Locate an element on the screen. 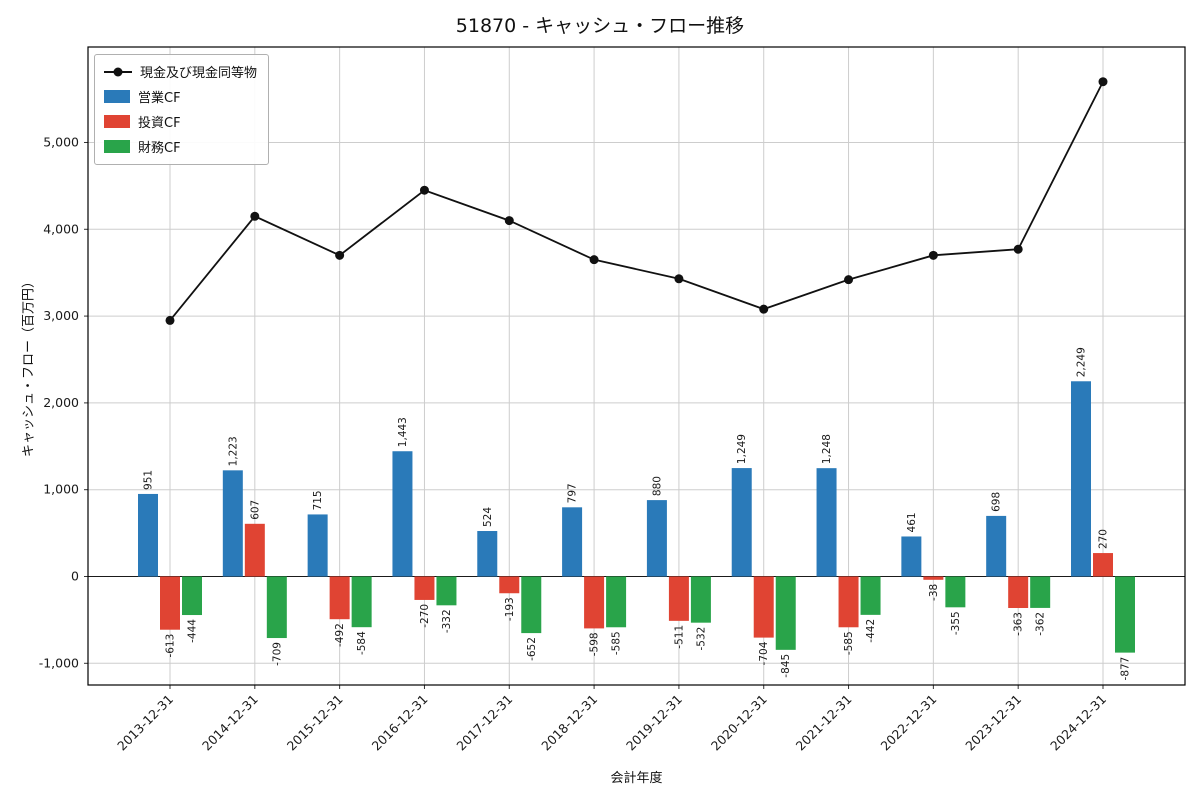 The height and width of the screenshot is (800, 1200). y-tick-label: 2,000 is located at coordinates (61, 402).